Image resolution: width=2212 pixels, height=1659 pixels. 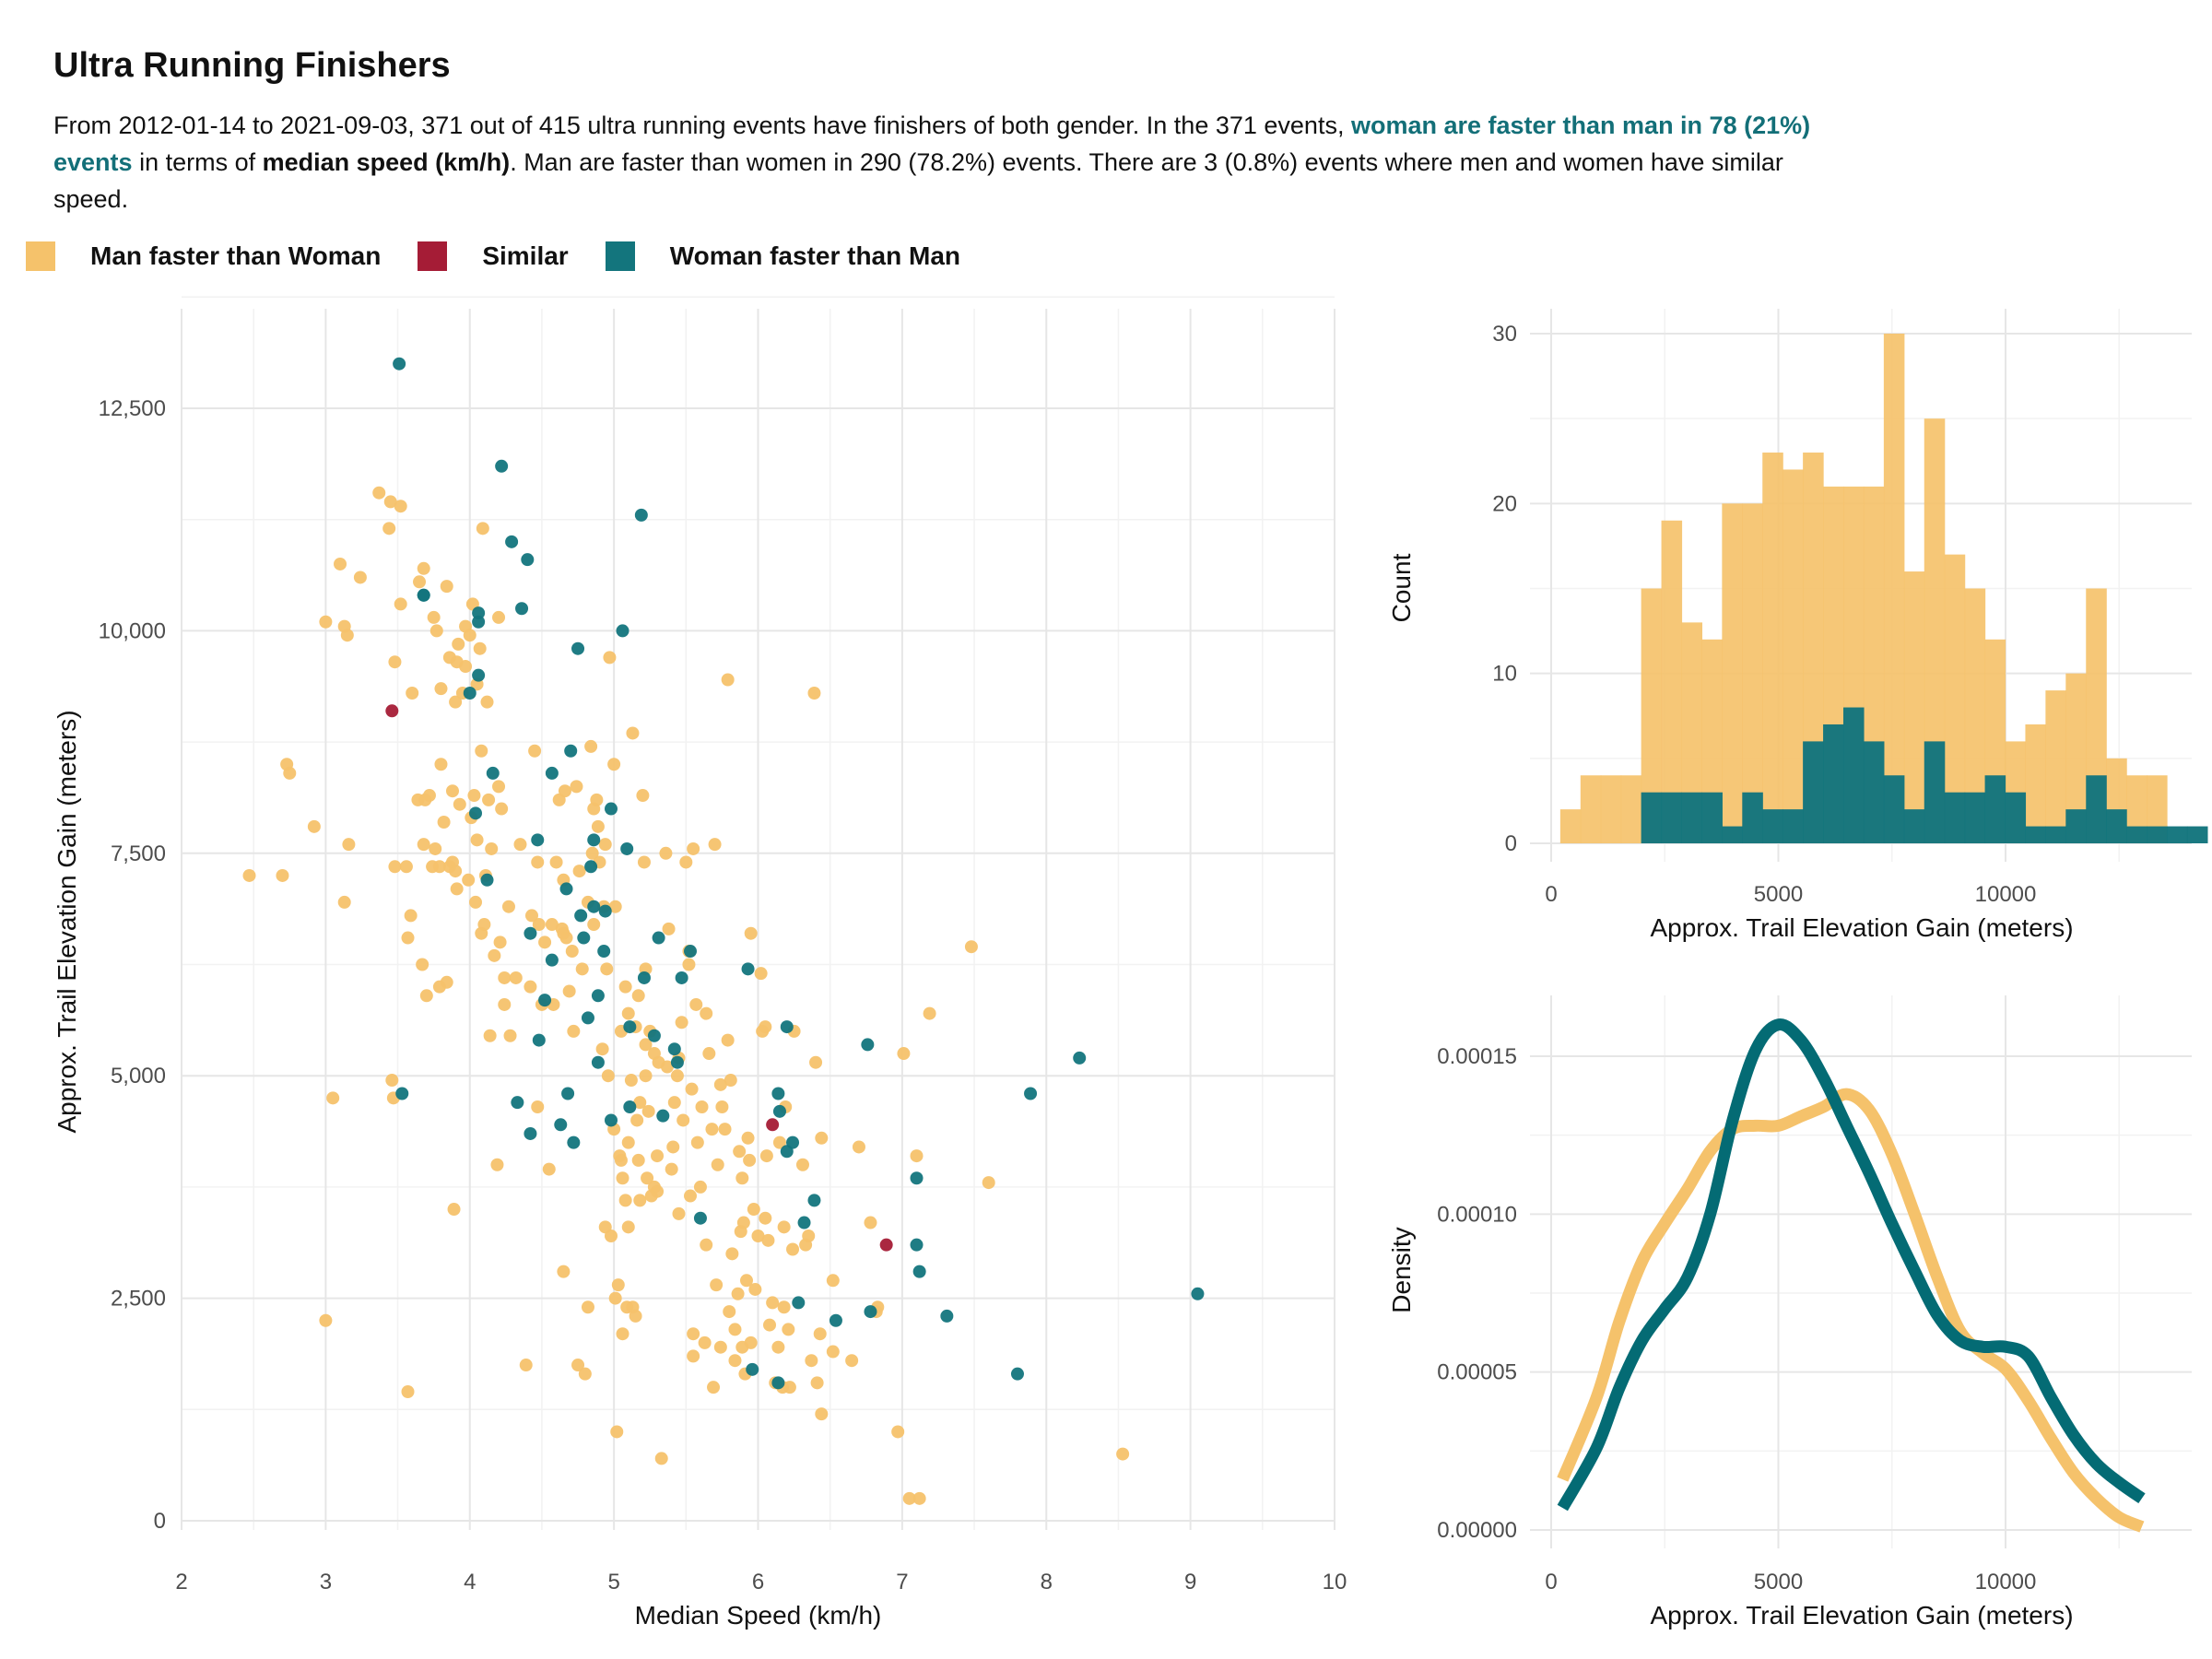 I want to click on scatter-x-tick-label: 7, so click(x=902, y=1582).